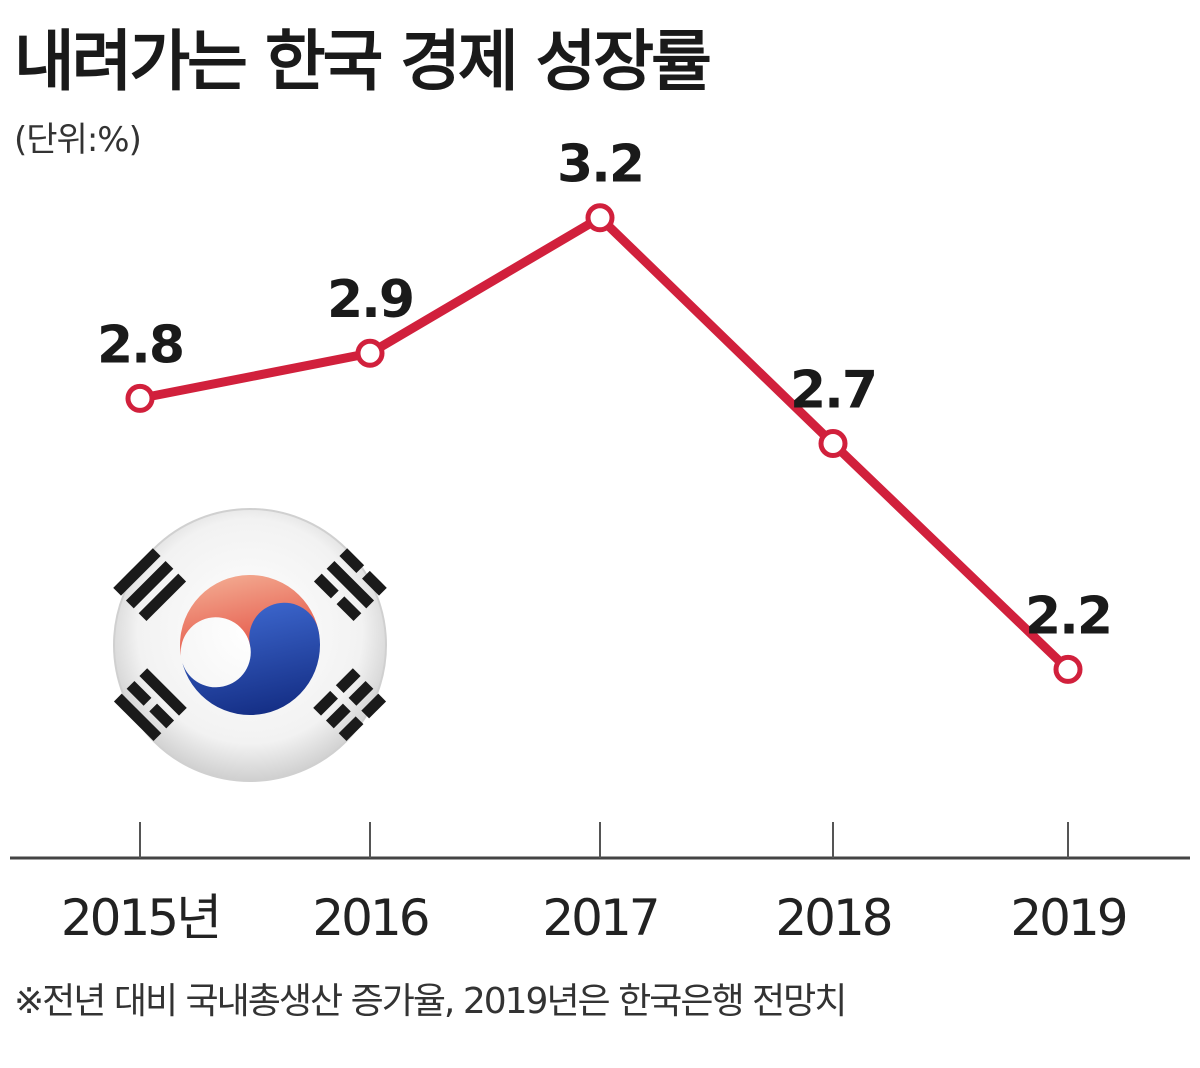 Image resolution: width=1200 pixels, height=1068 pixels. Describe the element at coordinates (363, 61) in the screenshot. I see `chart-title: 내려가는 한국 경제 성장률` at that location.